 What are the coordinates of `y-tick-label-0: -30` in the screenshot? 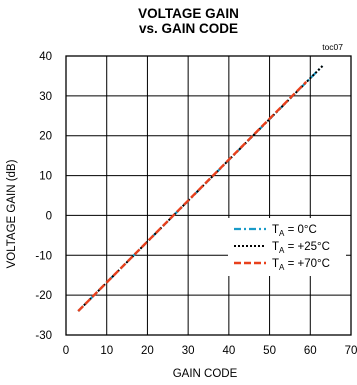 It's located at (43, 336).